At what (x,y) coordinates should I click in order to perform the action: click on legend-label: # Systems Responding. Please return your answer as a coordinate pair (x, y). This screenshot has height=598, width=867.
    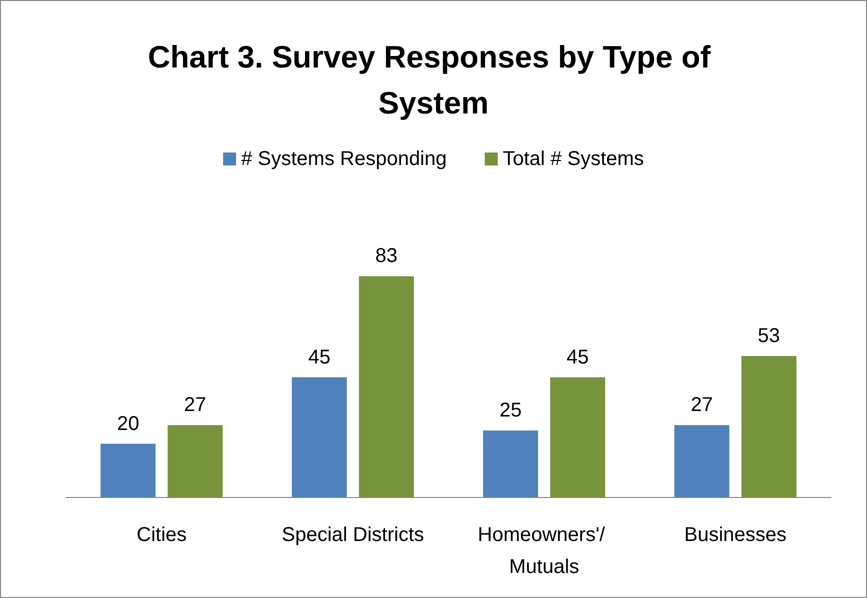
    Looking at the image, I should click on (344, 159).